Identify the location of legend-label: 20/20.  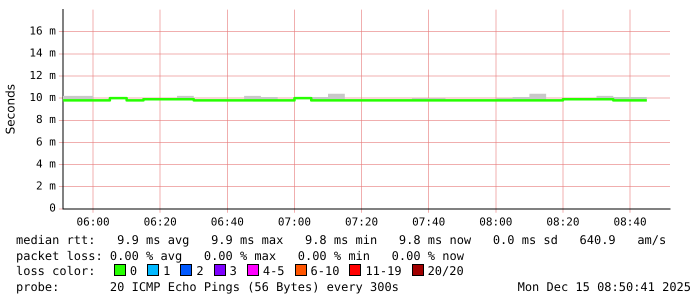
(446, 271).